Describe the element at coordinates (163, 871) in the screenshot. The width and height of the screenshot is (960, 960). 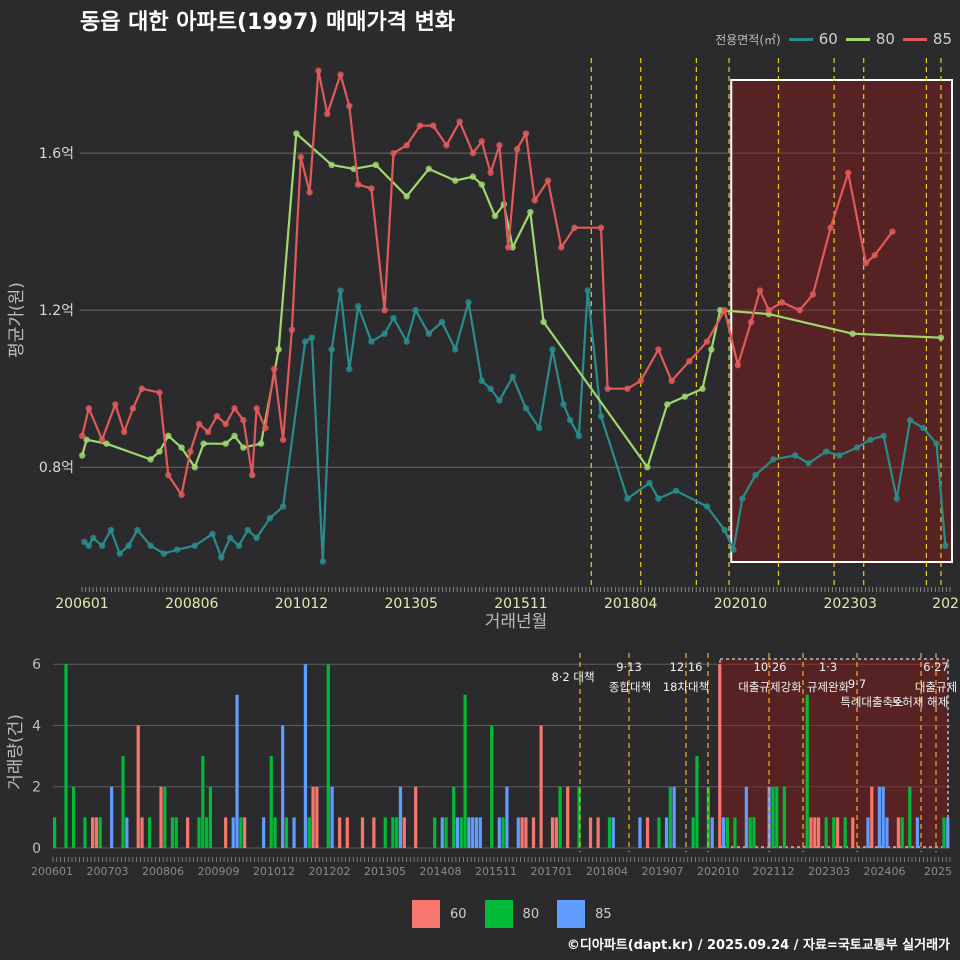
I see `bar-x-tick-label: 200806` at that location.